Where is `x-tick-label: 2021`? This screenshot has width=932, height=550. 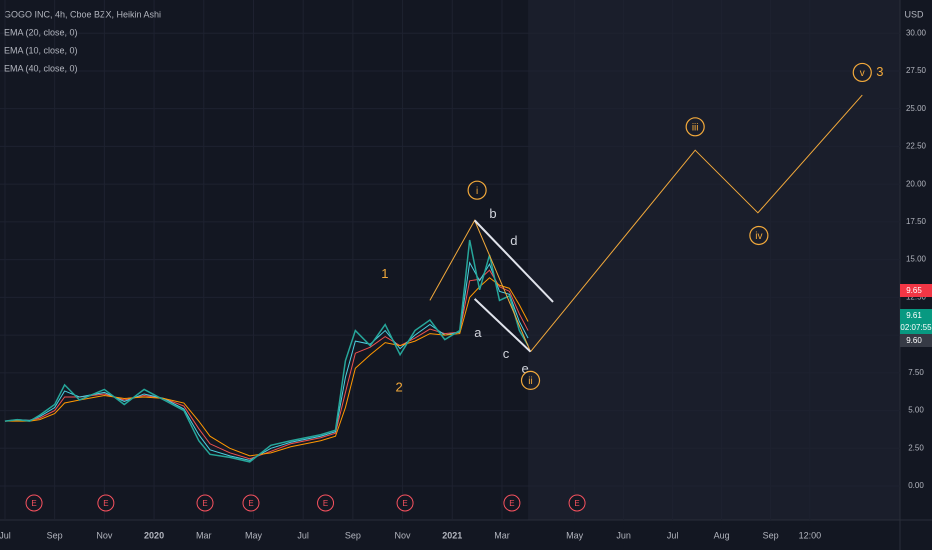
x-tick-label: 2021 is located at coordinates (452, 535).